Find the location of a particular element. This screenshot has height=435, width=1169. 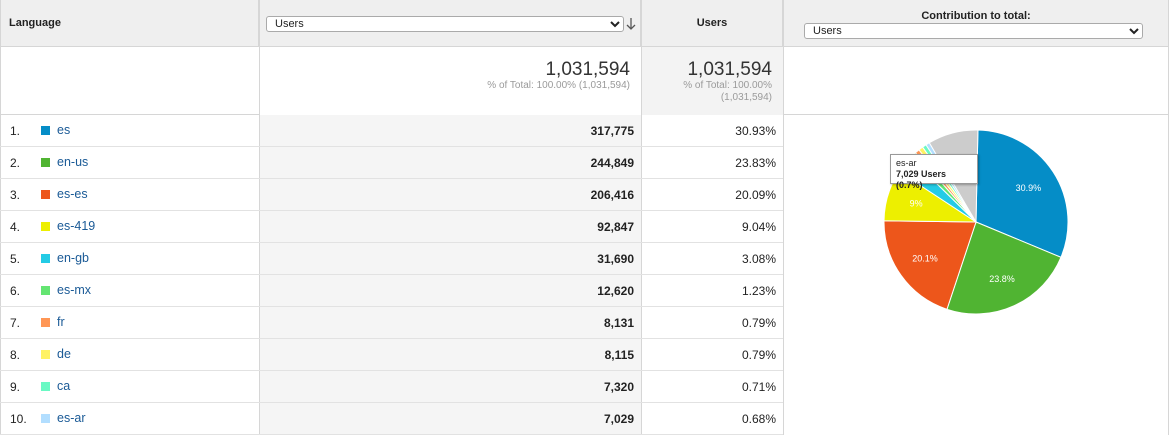

row-index: 2. is located at coordinates (15, 163).